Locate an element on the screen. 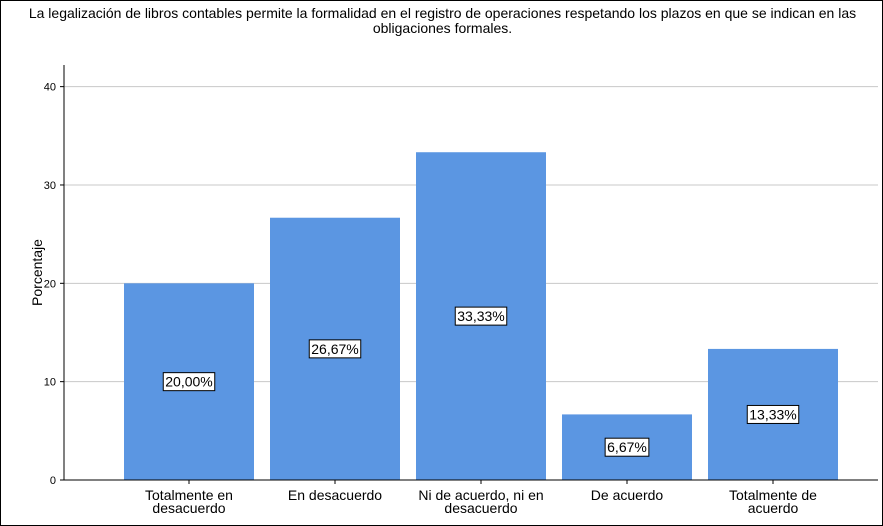 The height and width of the screenshot is (526, 883). y-tick-label: 10 is located at coordinates (50, 383).